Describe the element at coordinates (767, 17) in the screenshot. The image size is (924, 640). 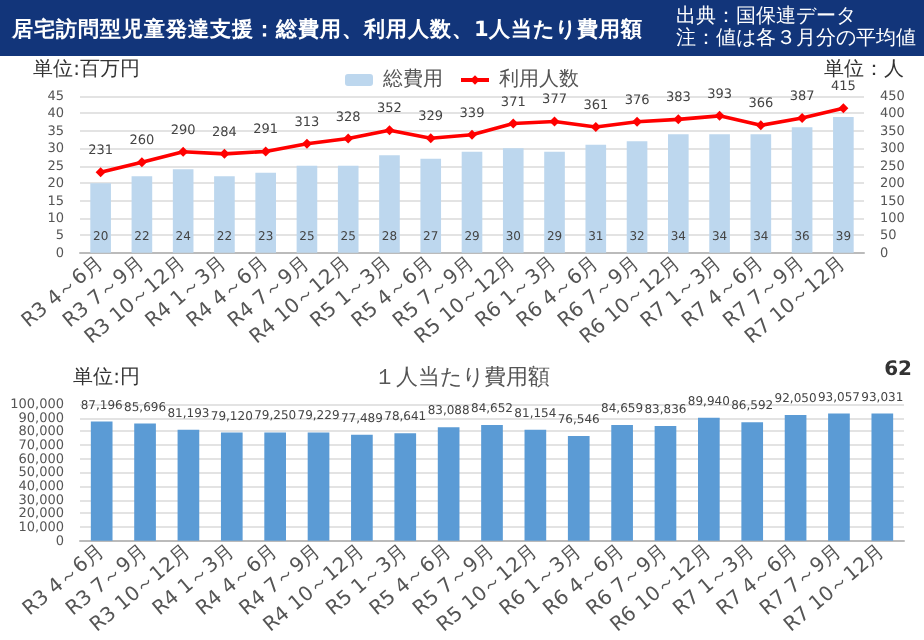
I see `source-note: 出典：国保連データ` at that location.